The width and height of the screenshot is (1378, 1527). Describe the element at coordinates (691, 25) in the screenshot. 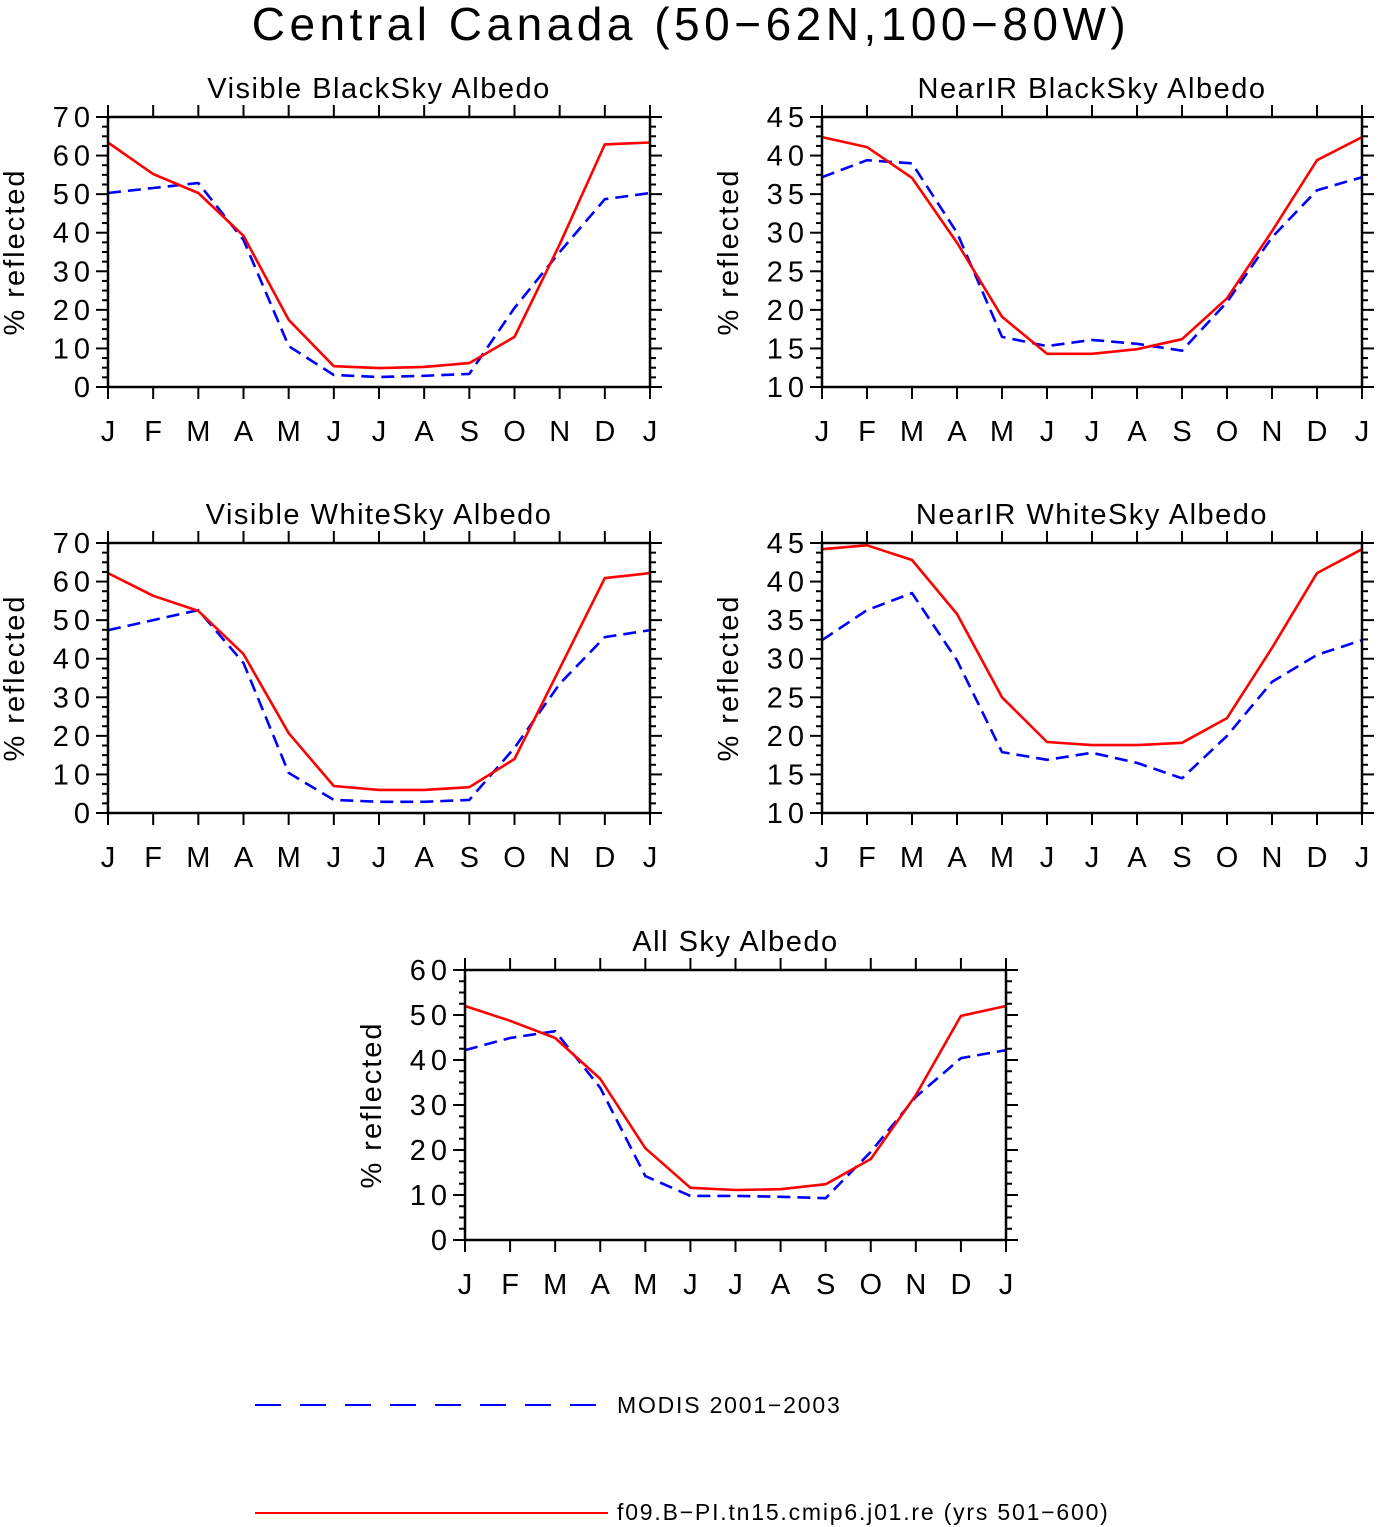

I see `figure-title: Central Canada (50−62N,100−80W)` at that location.